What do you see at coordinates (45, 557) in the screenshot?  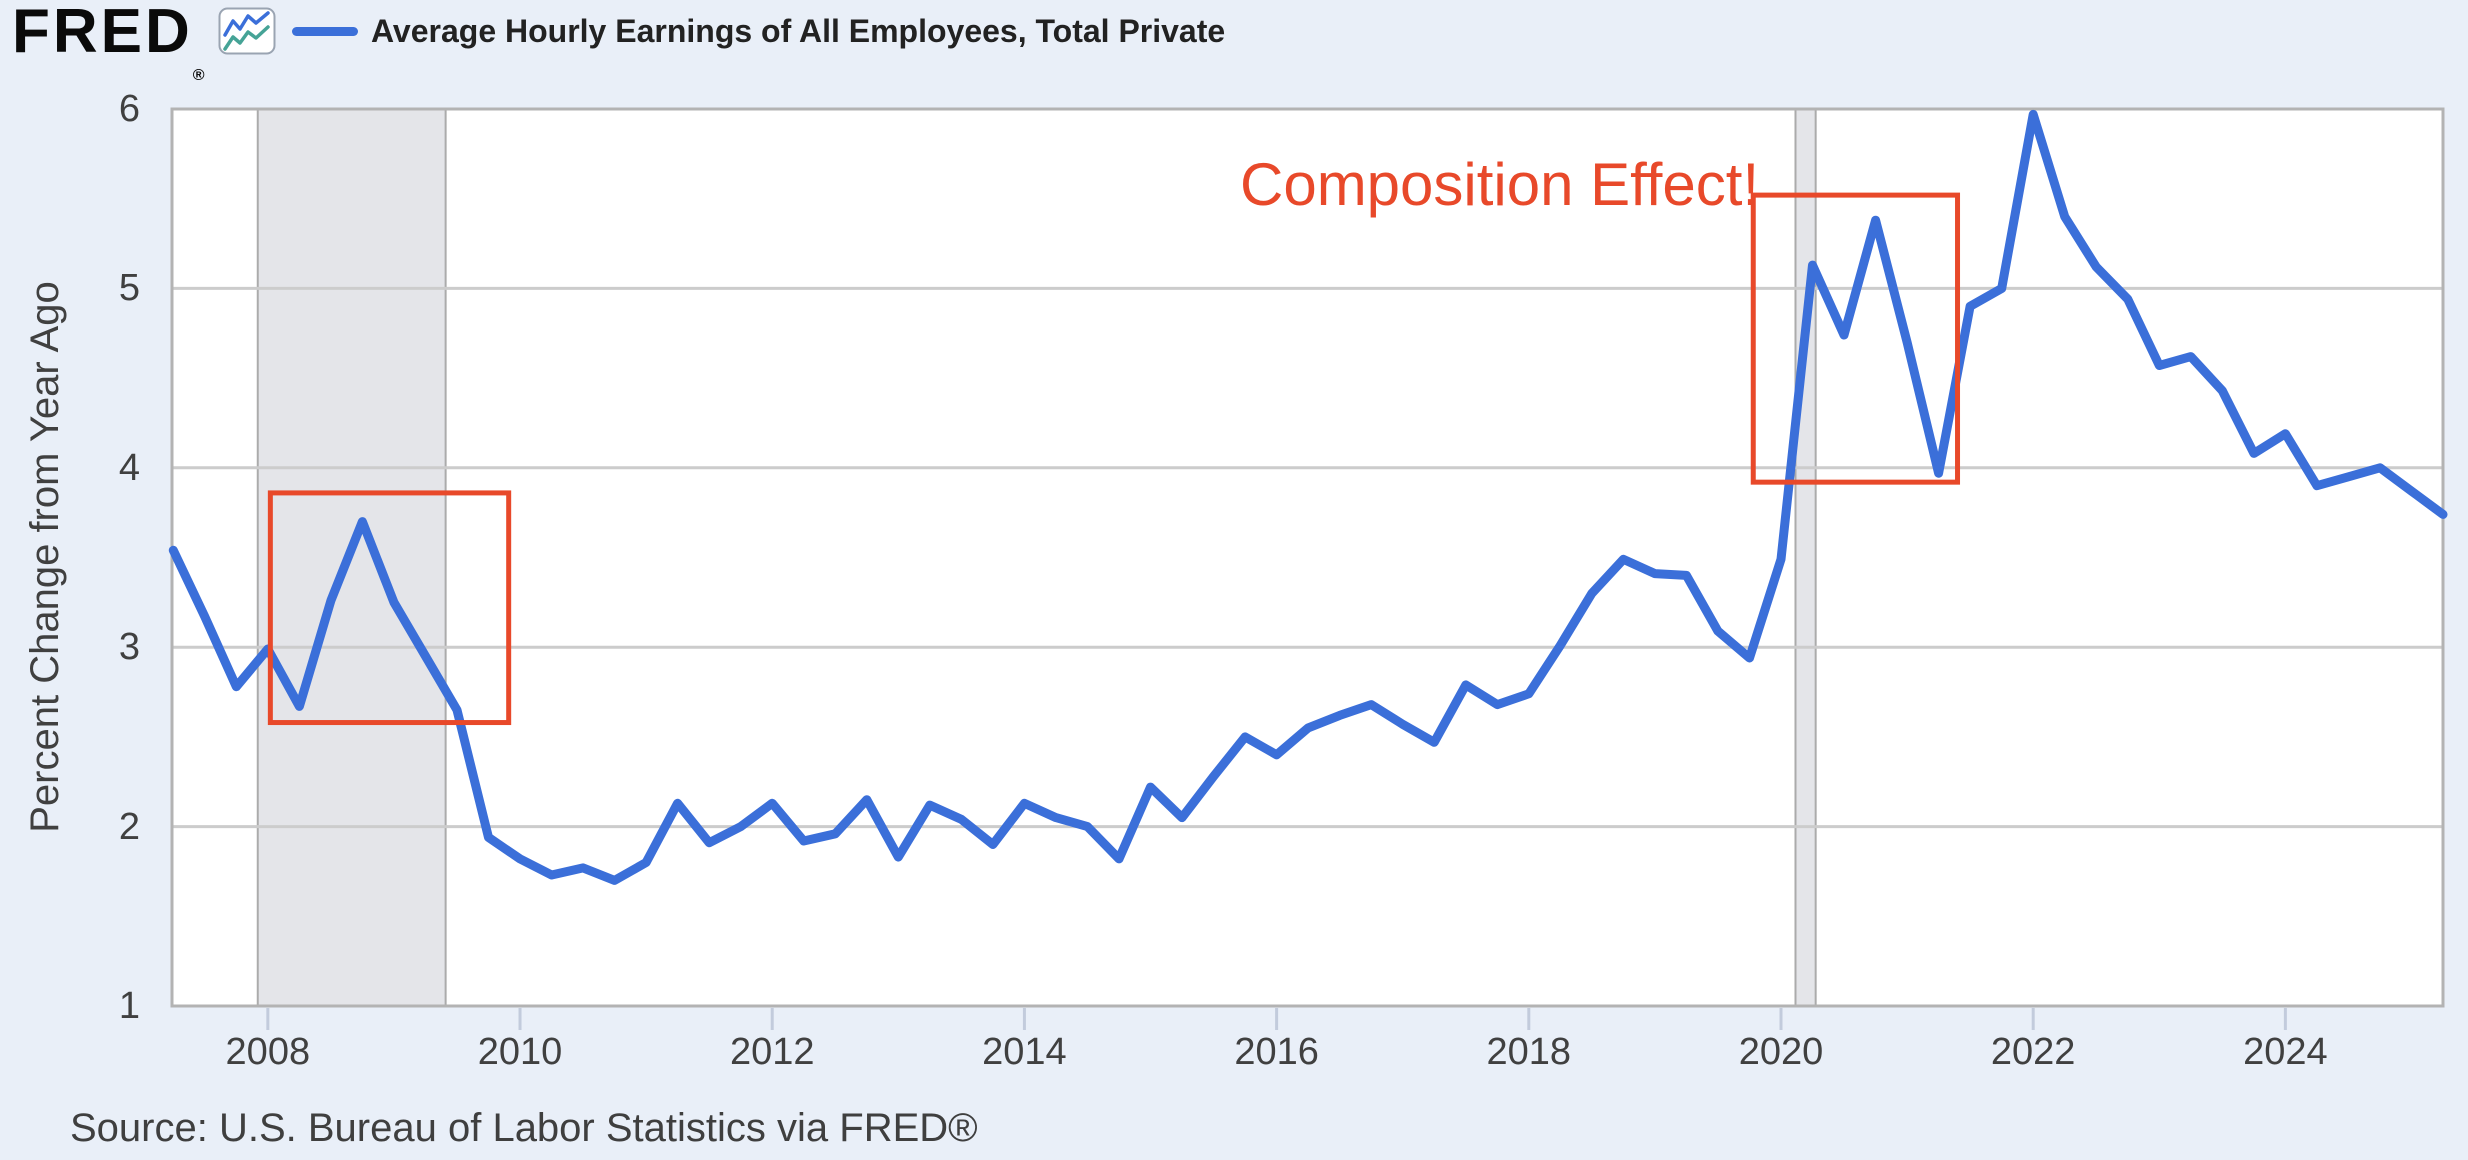 I see `y-axis-title: Percent Change from Year Ago` at bounding box center [45, 557].